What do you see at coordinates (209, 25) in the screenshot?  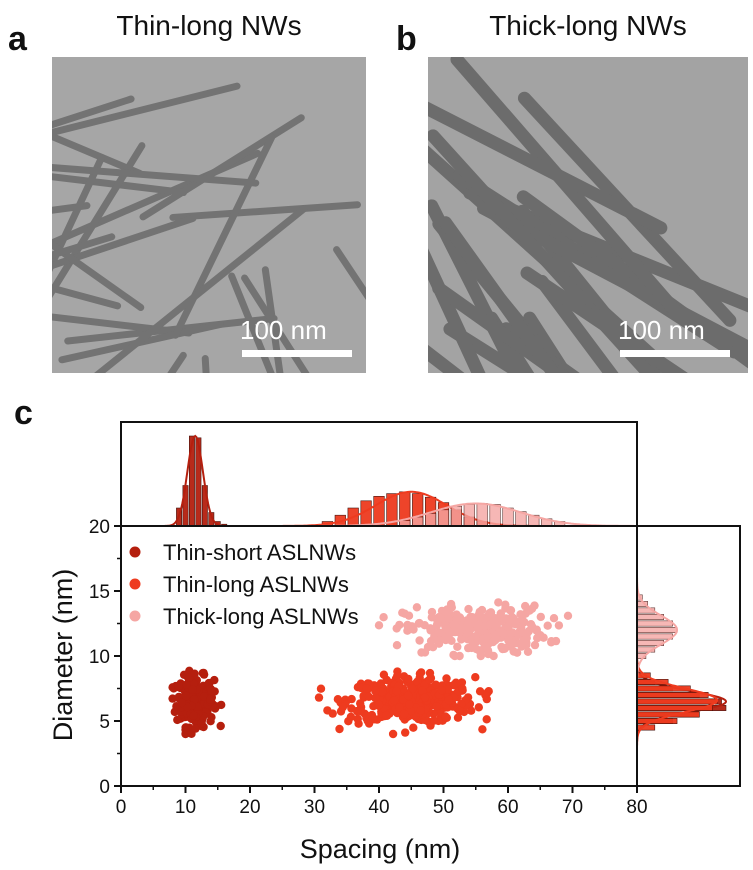 I see `panel-a-title: Thin-long NWs` at bounding box center [209, 25].